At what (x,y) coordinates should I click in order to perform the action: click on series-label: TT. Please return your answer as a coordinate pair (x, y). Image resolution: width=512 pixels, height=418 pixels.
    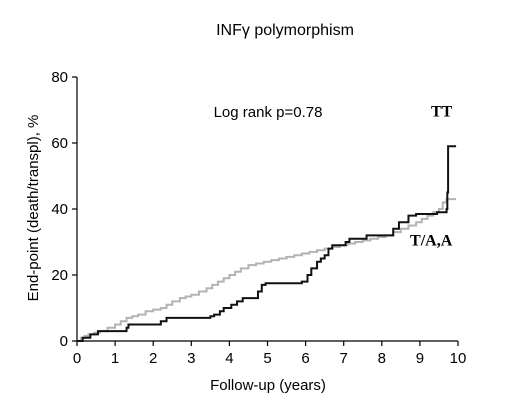
    Looking at the image, I should click on (442, 112).